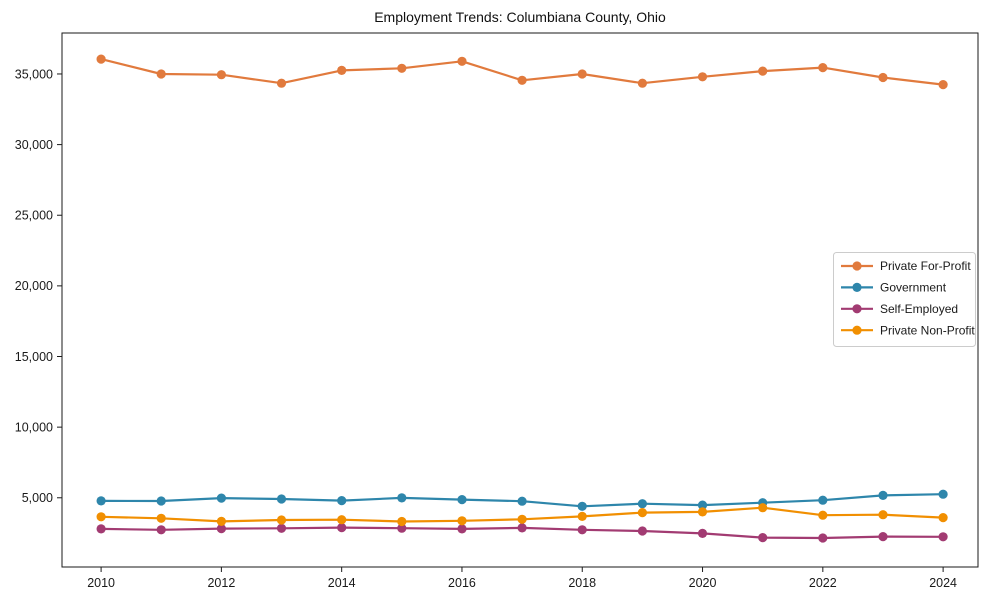  I want to click on legend-item: Government, so click(894, 288).